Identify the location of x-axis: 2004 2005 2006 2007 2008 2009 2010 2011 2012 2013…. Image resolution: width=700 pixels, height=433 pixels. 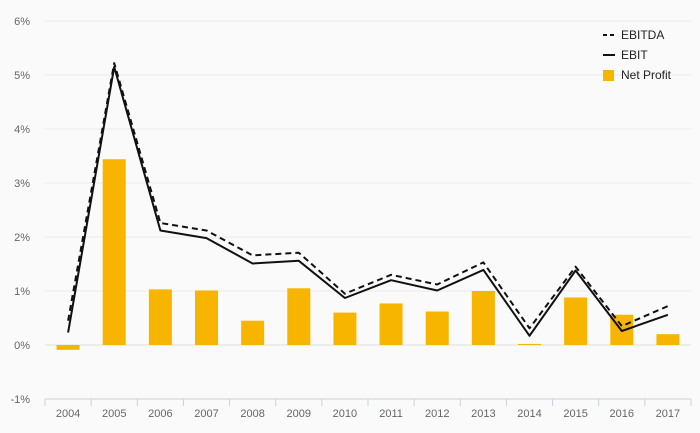
(368, 409).